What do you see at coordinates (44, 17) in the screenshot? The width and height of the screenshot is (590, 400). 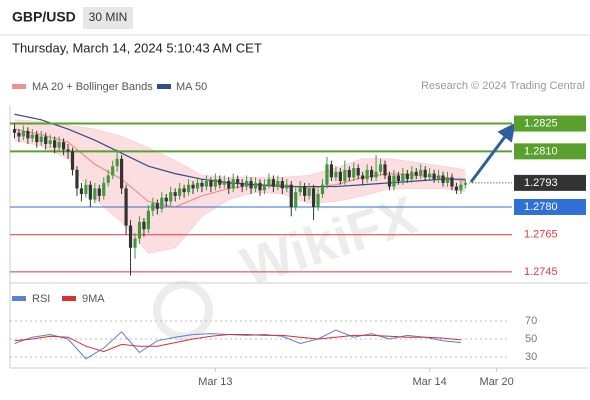 I see `chart-title: GBP/USD` at bounding box center [44, 17].